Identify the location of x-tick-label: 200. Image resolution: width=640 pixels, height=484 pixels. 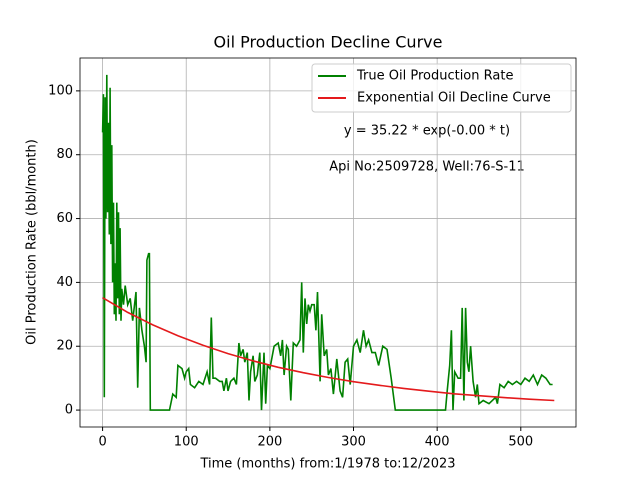
(269, 442).